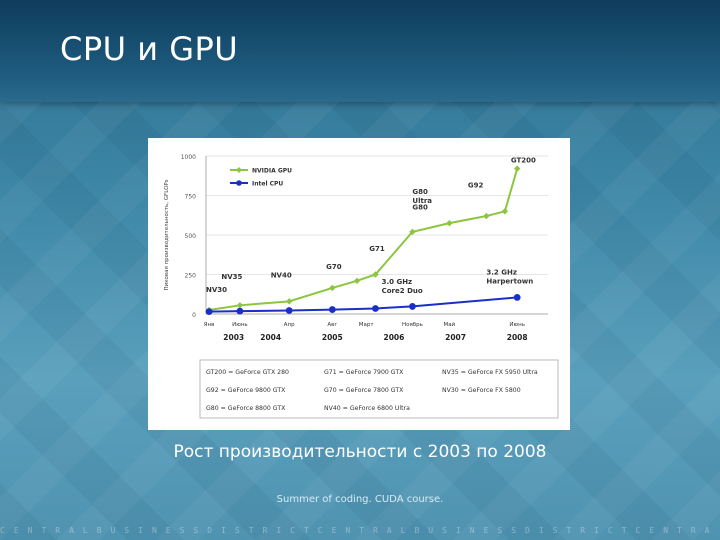  Describe the element at coordinates (402, 291) in the screenshot. I see `annotation-line: Core2 Duo` at that location.